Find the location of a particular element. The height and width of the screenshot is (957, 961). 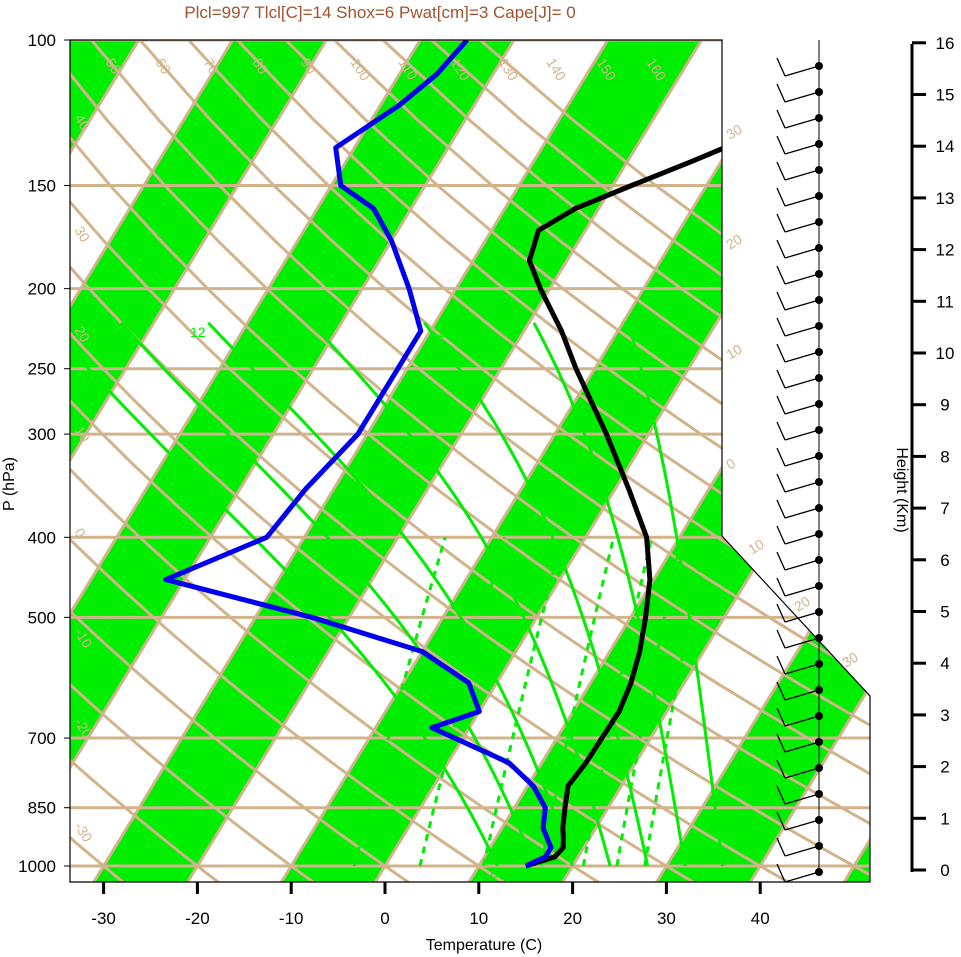

isotherm-label: 40 is located at coordinates (82, 122).